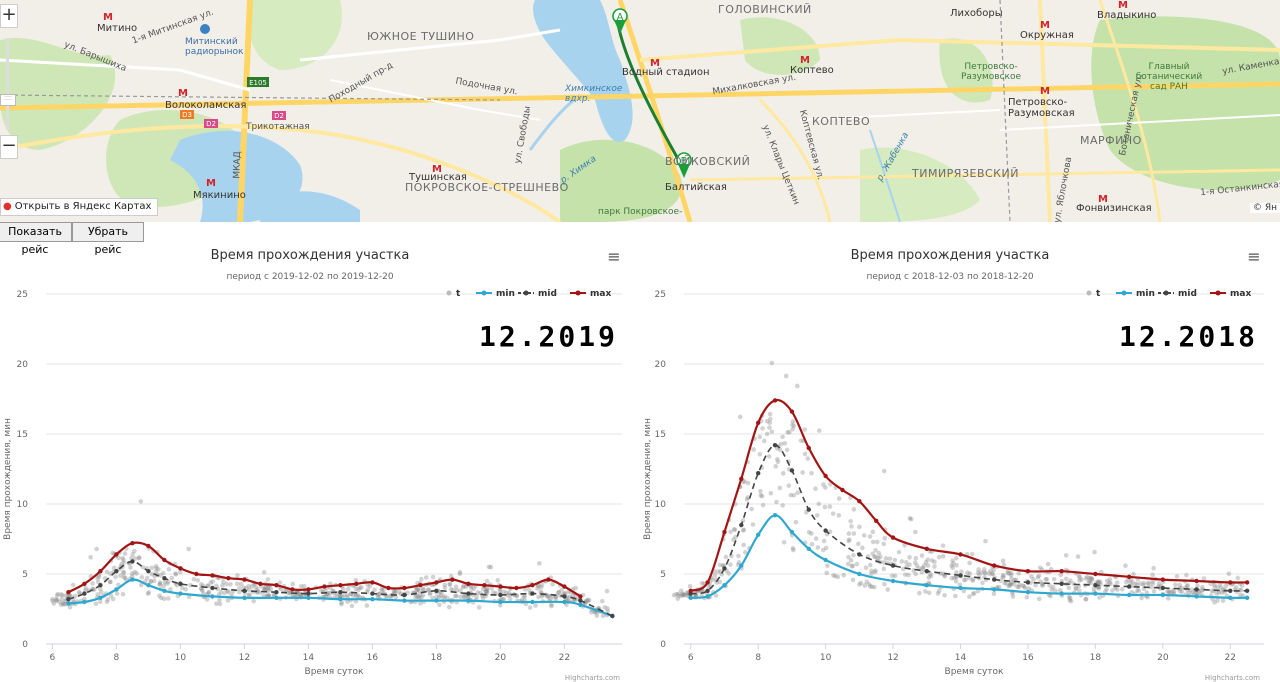 Image resolution: width=1280 pixels, height=682 pixels. Describe the element at coordinates (758, 658) in the screenshot. I see `x-tick-label: 8` at that location.